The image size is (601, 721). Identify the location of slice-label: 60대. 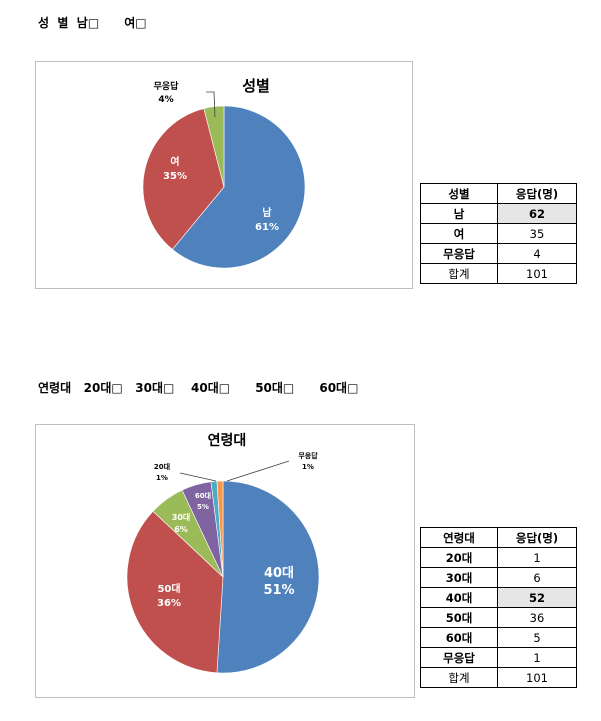
(203, 495).